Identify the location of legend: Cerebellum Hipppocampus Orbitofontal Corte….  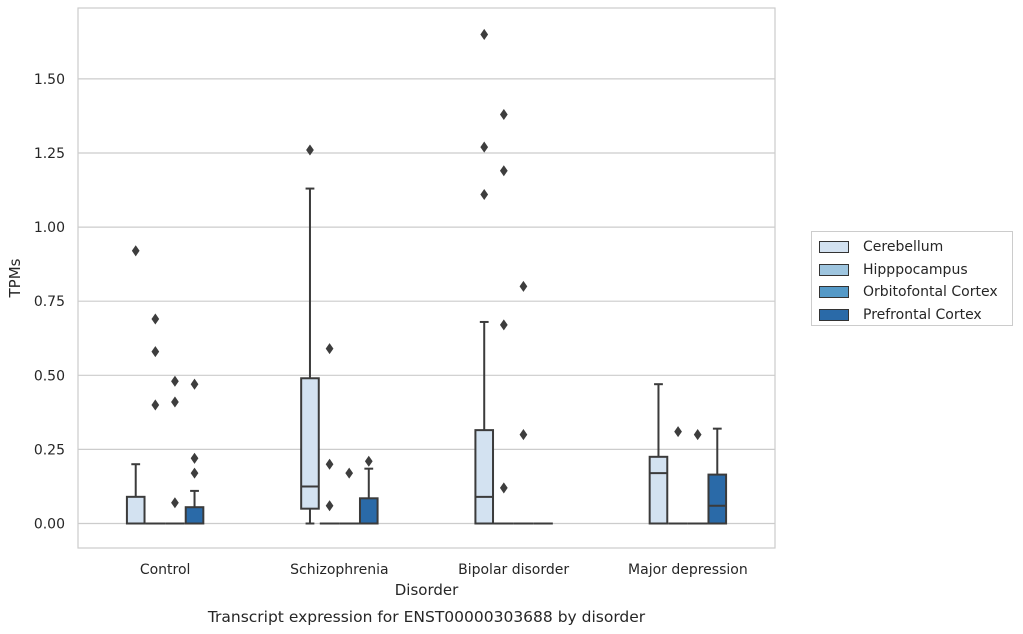
(912, 278).